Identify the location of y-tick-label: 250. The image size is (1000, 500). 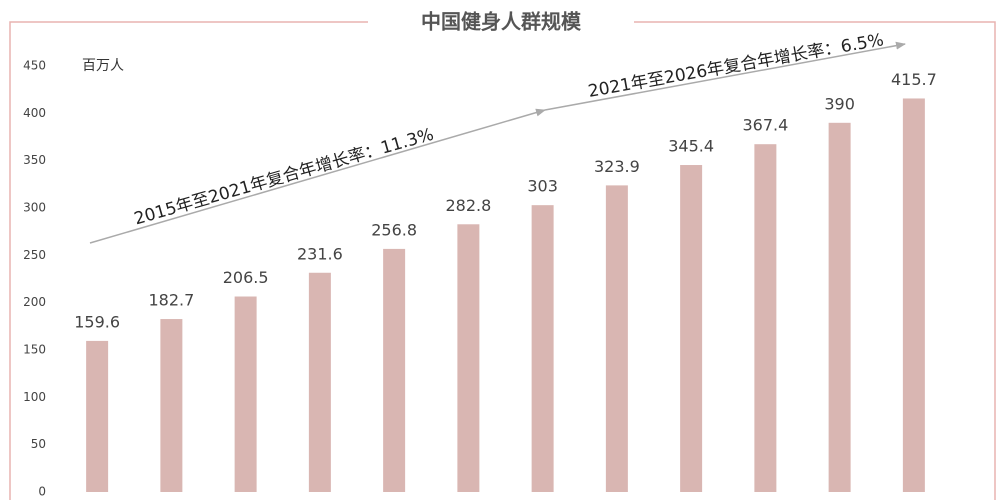
(34, 255).